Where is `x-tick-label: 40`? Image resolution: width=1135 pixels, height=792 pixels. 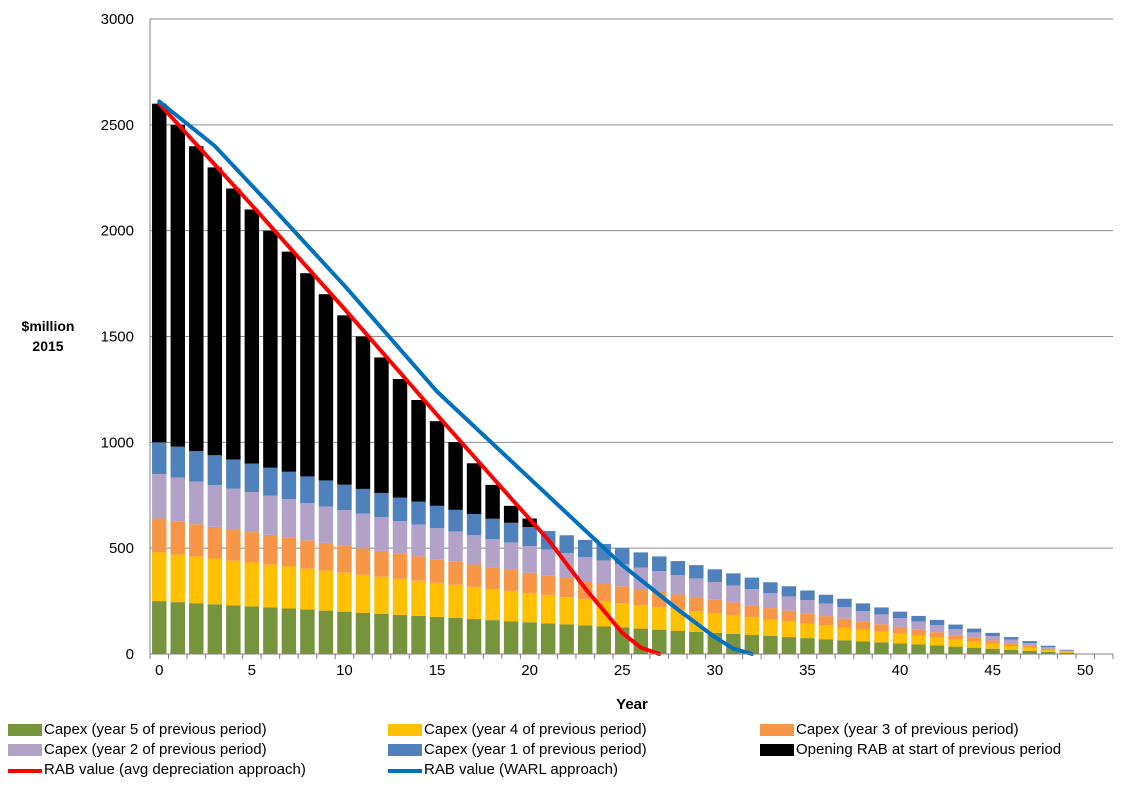 x-tick-label: 40 is located at coordinates (900, 670).